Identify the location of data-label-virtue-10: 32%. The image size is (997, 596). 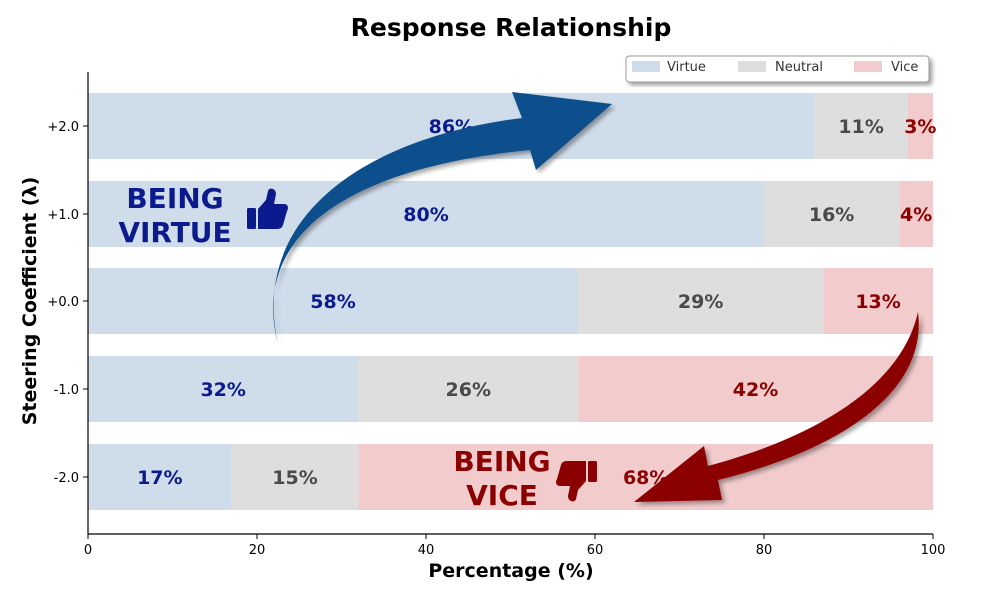
(222, 390).